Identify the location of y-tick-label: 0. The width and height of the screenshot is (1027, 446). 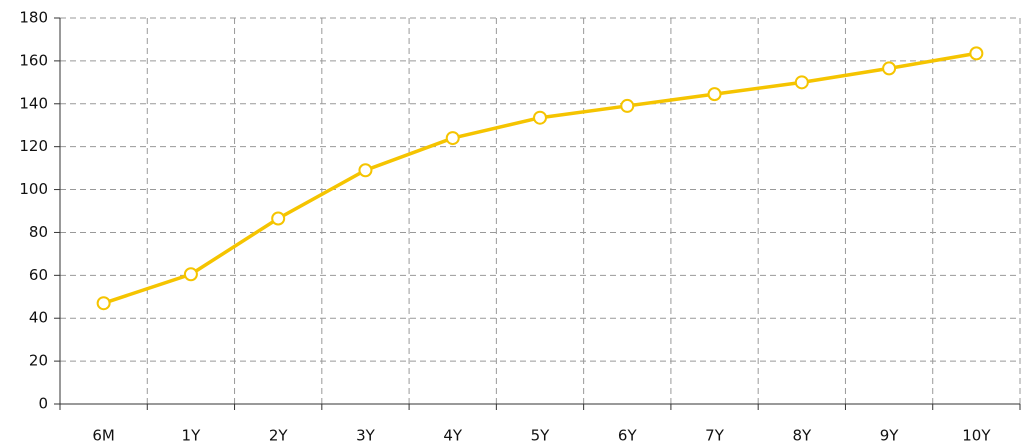
(43, 404).